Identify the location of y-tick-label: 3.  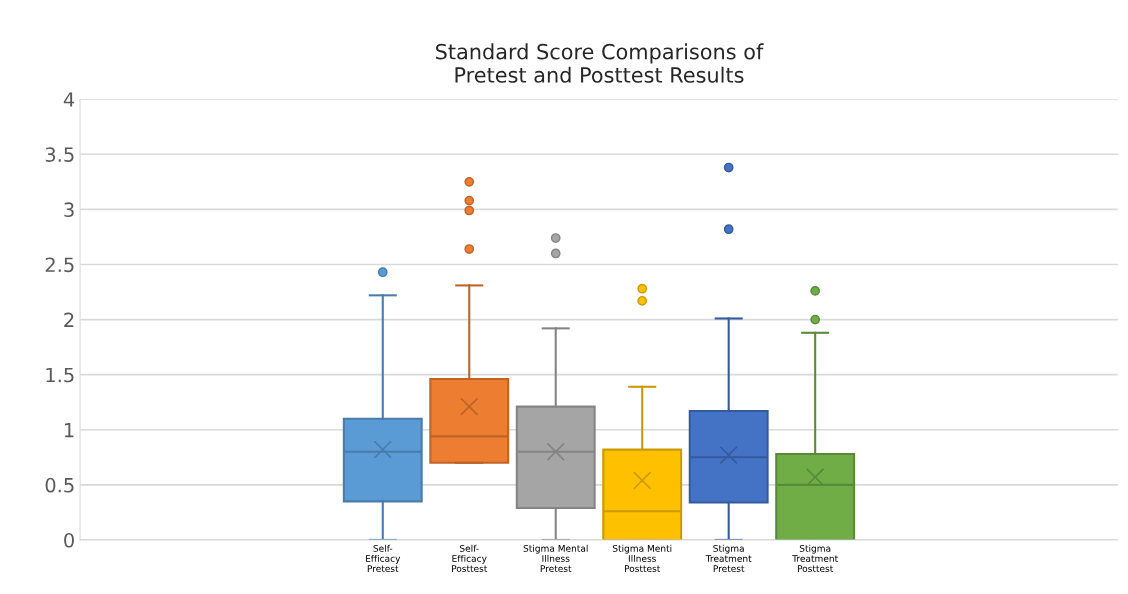
(69, 210).